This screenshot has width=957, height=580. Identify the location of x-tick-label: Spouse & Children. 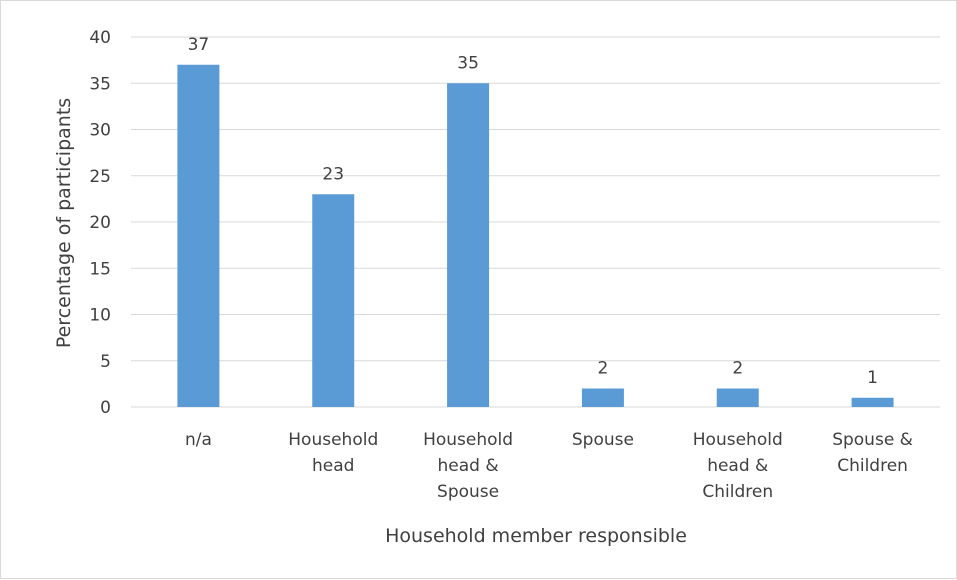
(872, 453).